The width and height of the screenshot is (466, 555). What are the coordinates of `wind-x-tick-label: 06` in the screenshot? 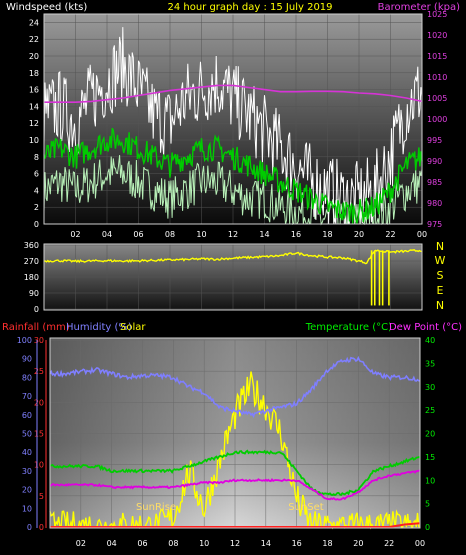 It's located at (138, 234).